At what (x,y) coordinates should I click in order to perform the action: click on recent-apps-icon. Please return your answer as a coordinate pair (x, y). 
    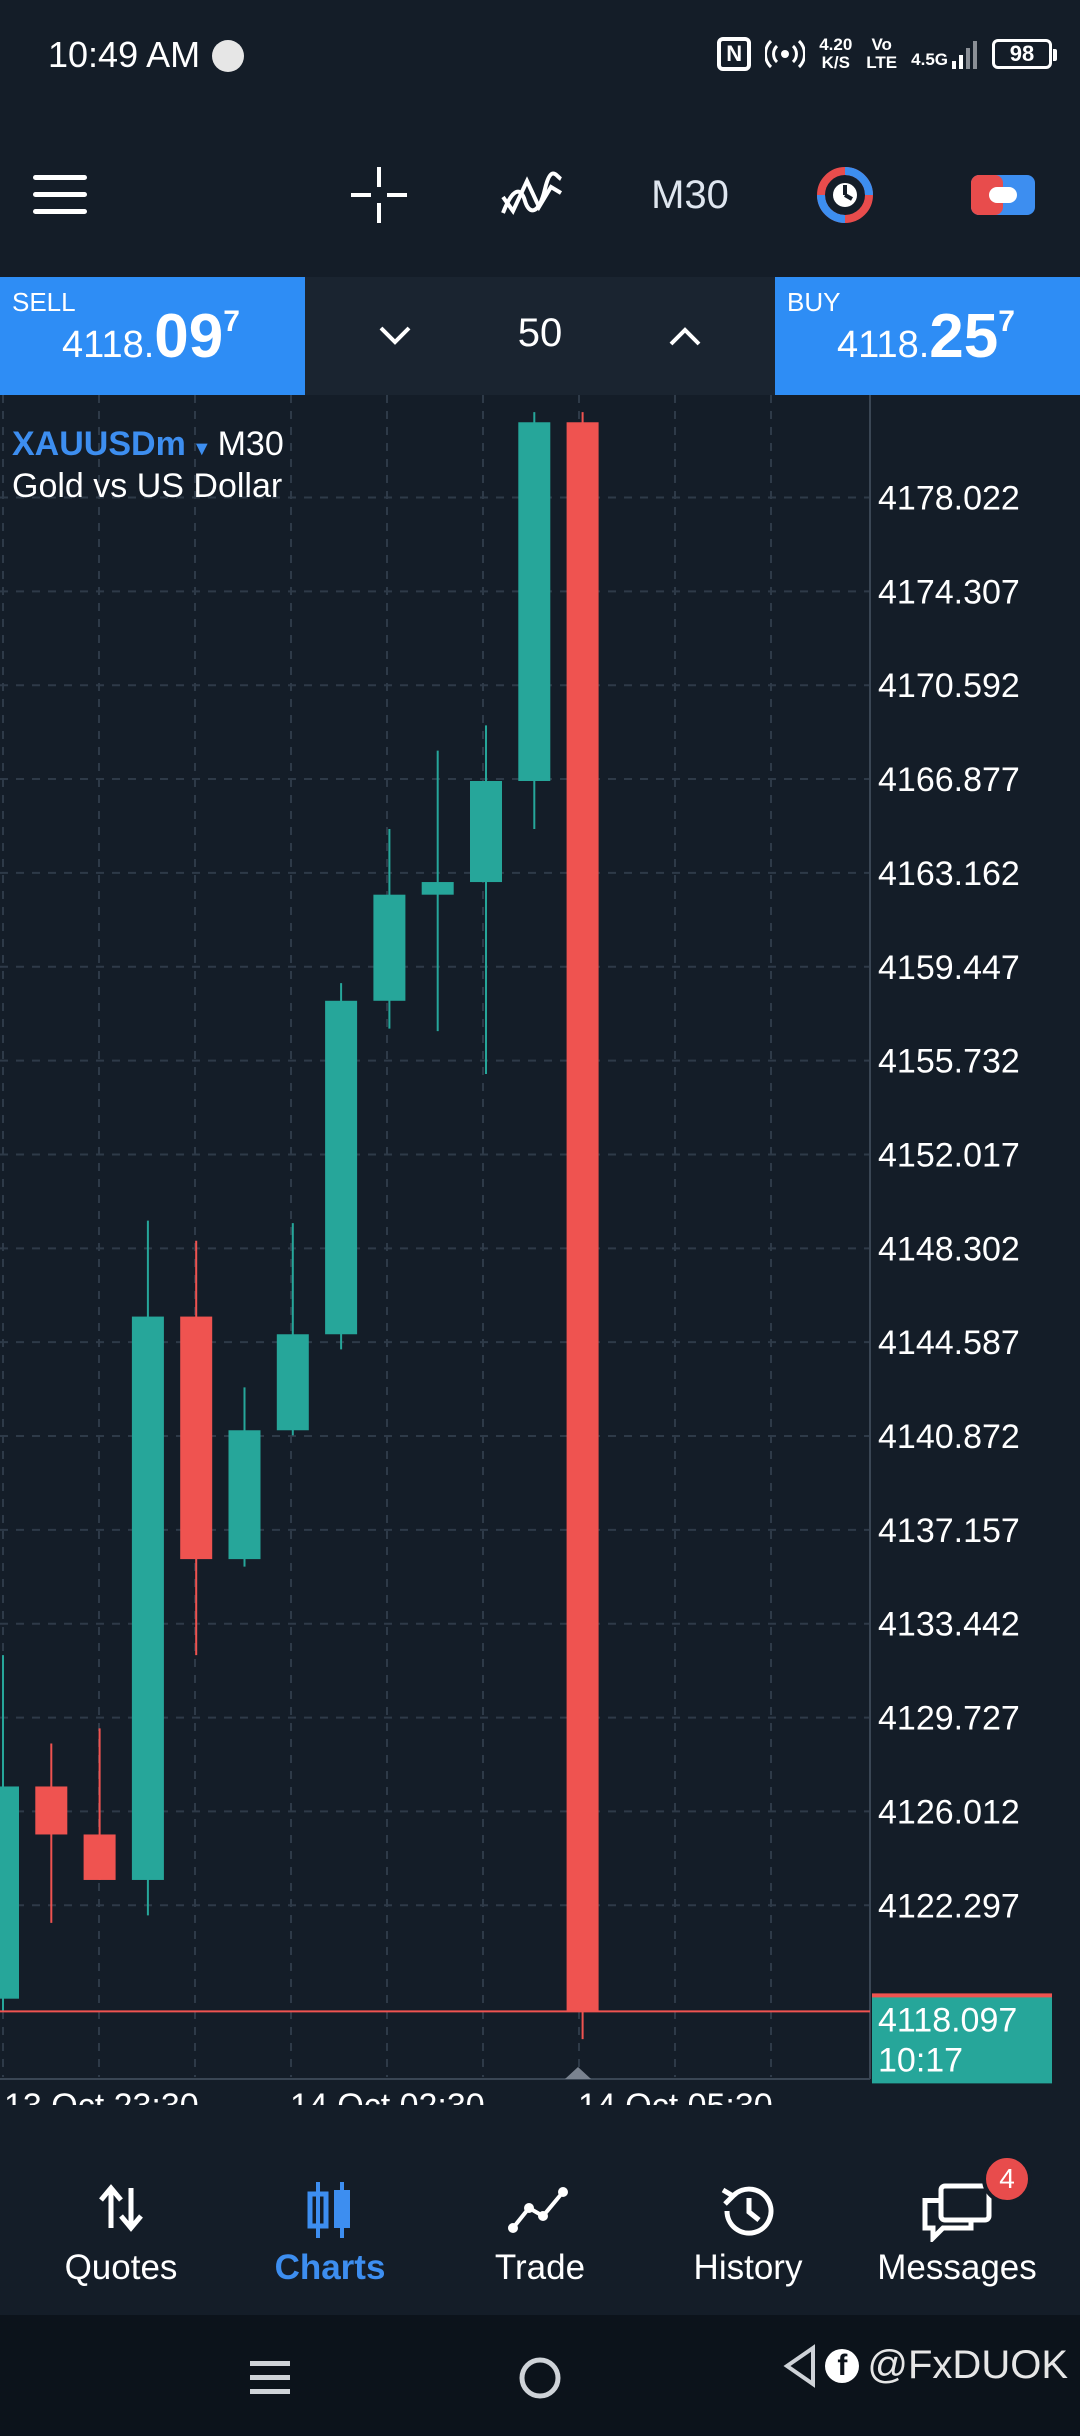
    Looking at the image, I should click on (270, 2379).